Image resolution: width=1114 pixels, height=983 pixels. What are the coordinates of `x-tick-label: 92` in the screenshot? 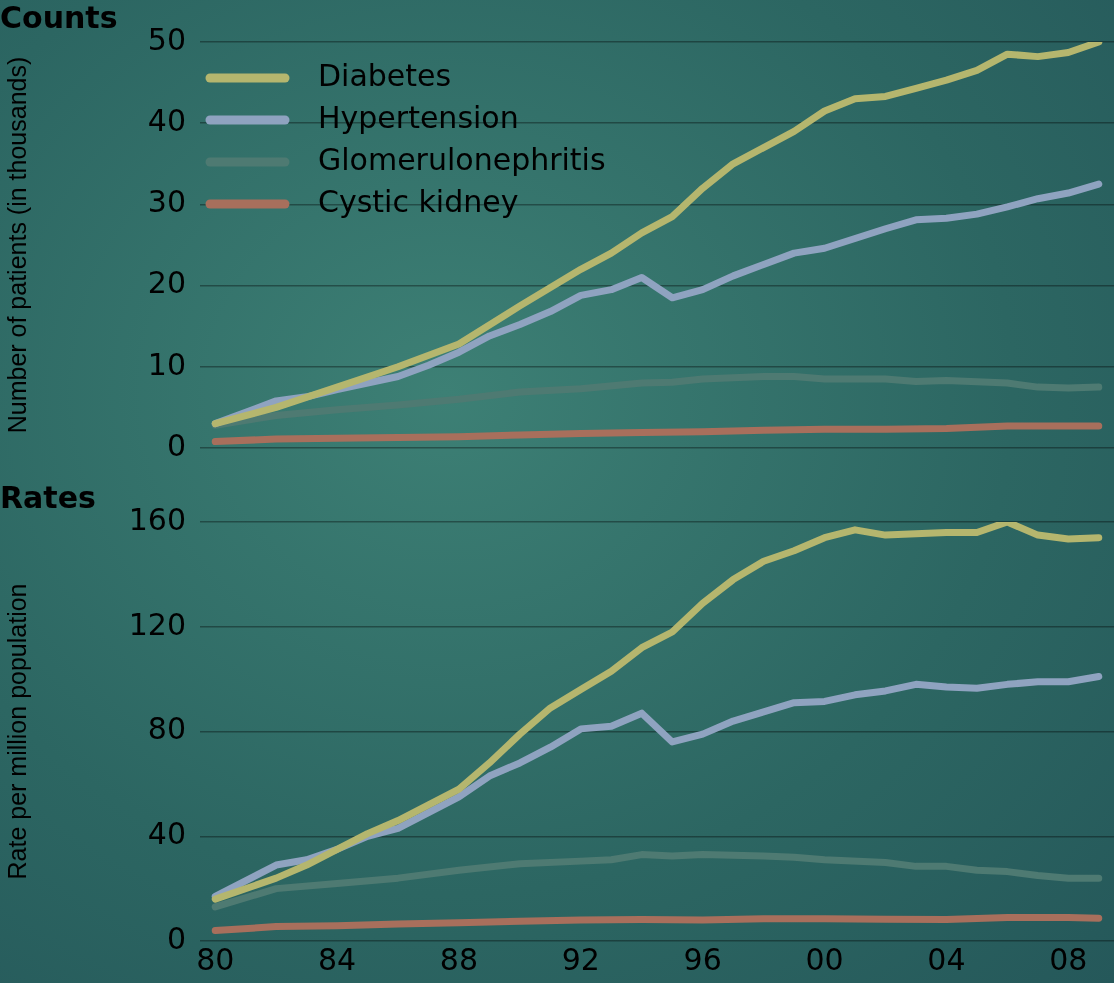 It's located at (580, 959).